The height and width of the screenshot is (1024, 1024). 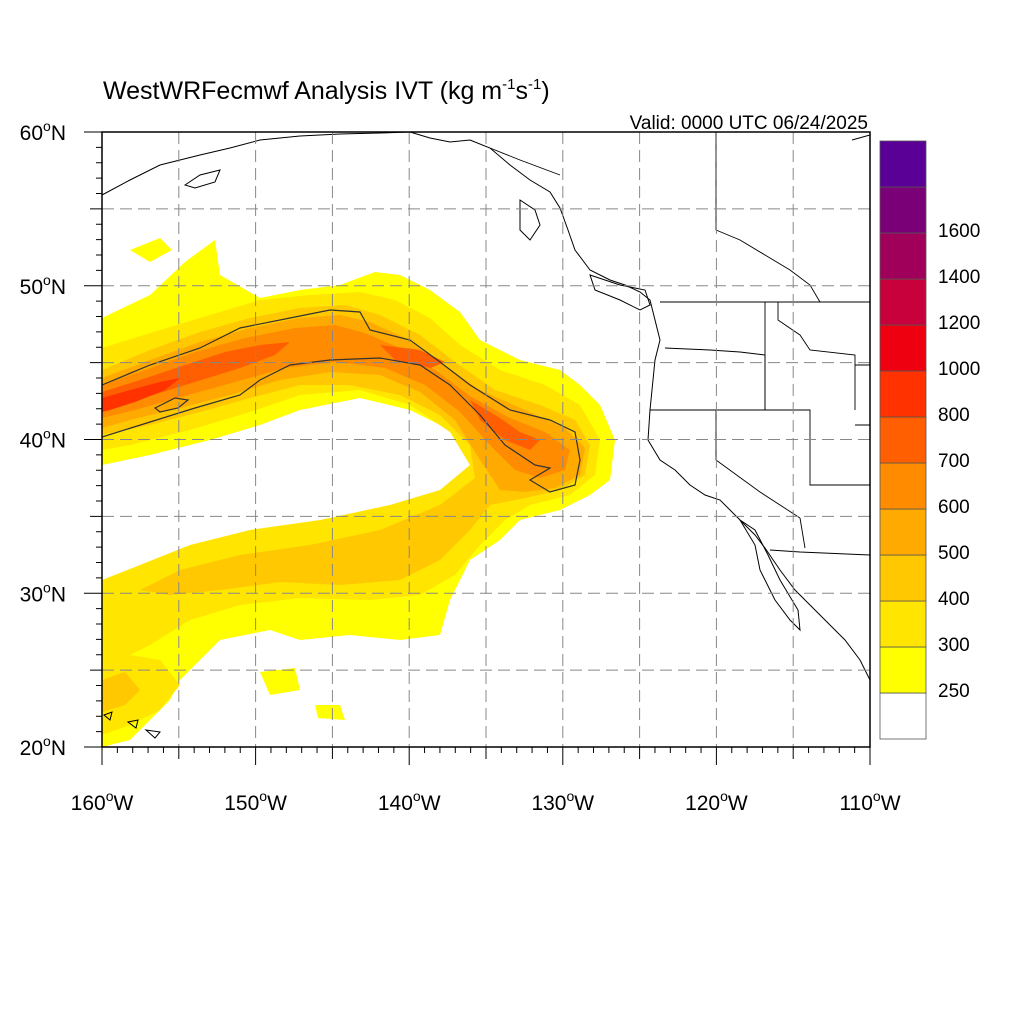 What do you see at coordinates (43, 285) in the screenshot?
I see `lat-tick-label: 50oN` at bounding box center [43, 285].